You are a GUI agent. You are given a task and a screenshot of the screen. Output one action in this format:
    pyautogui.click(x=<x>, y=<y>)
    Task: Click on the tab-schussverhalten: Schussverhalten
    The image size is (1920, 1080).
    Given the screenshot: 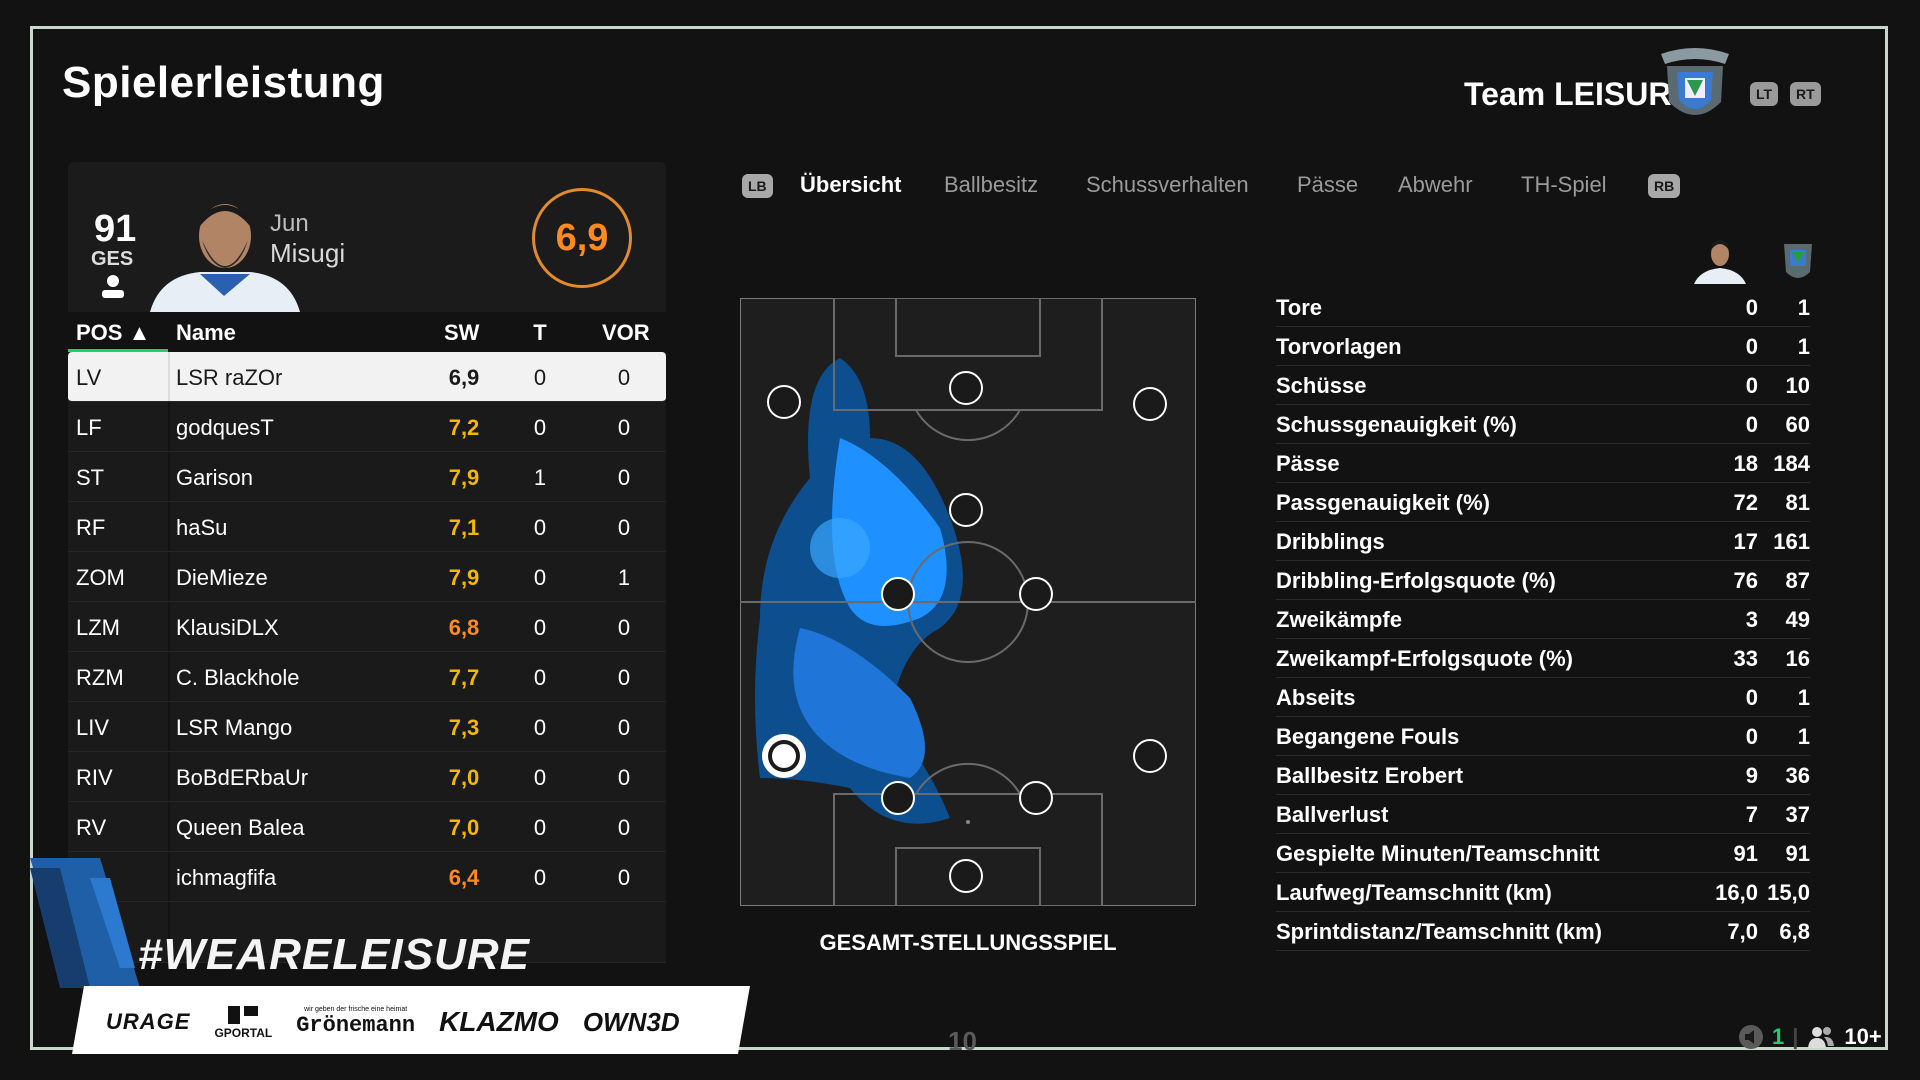 What is the action you would take?
    pyautogui.click(x=1167, y=184)
    